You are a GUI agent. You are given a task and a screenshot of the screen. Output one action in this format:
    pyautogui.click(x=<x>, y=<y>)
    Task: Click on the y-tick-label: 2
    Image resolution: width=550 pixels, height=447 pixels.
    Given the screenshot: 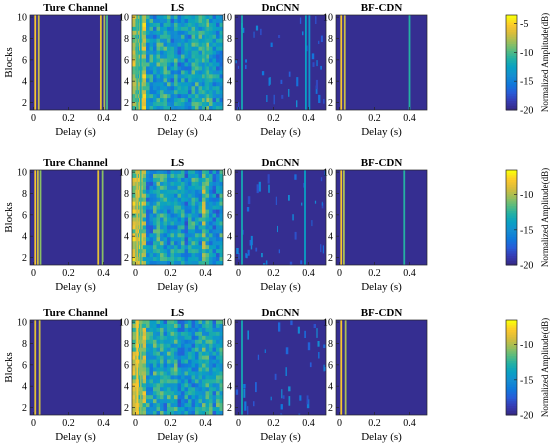 What is the action you would take?
    pyautogui.click(x=126, y=408)
    